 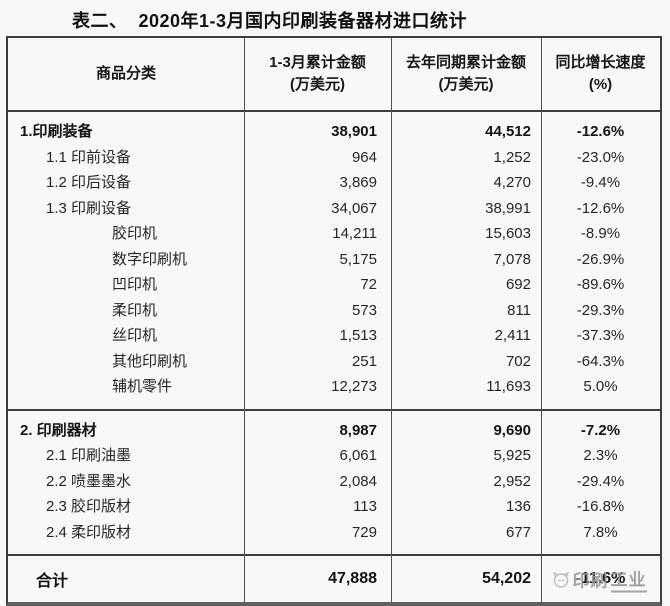 What do you see at coordinates (52, 581) in the screenshot?
I see `total-label: 合计` at bounding box center [52, 581].